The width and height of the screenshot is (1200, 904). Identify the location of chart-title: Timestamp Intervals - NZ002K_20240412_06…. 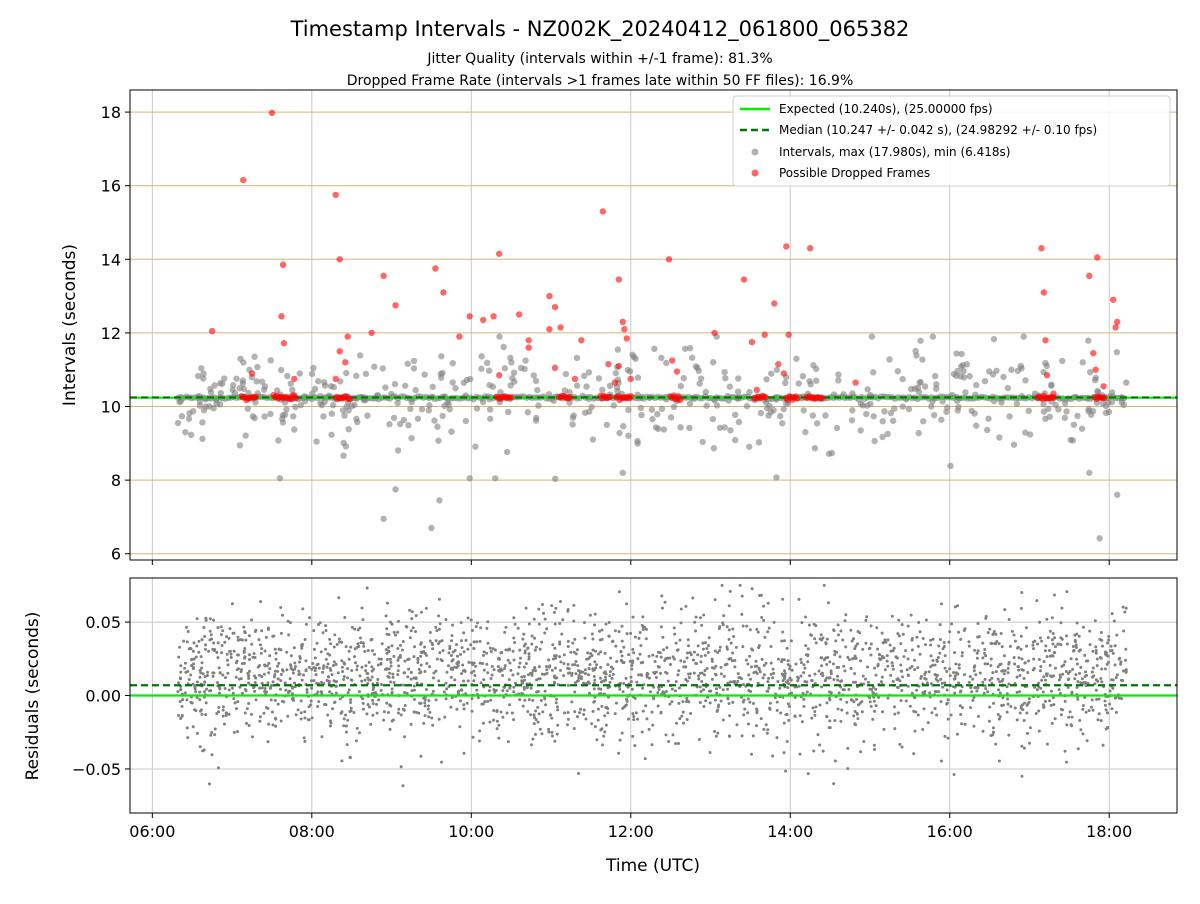
(600, 29).